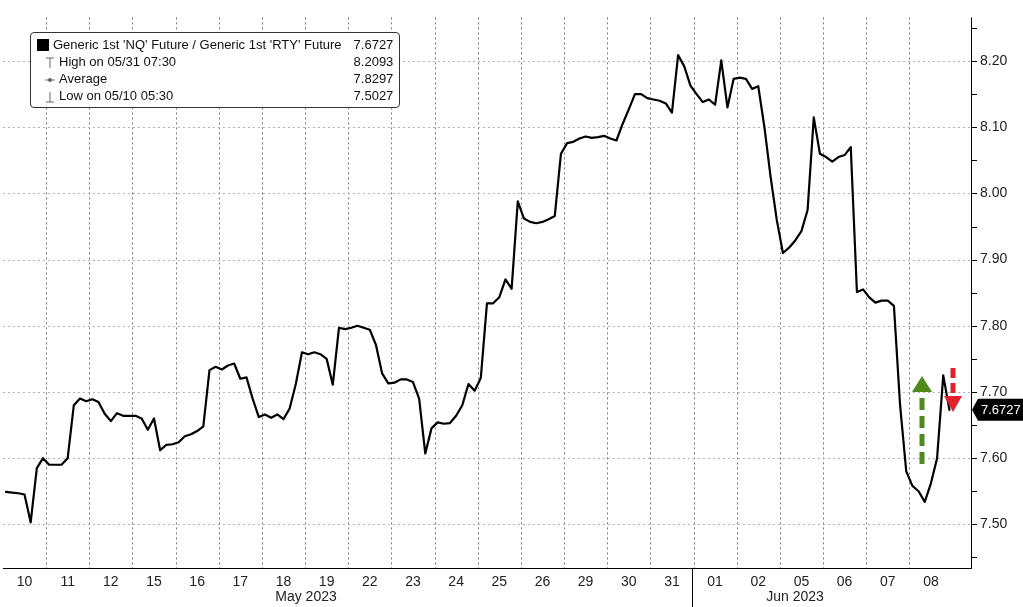  I want to click on y-tick-label: 8.20, so click(994, 59).